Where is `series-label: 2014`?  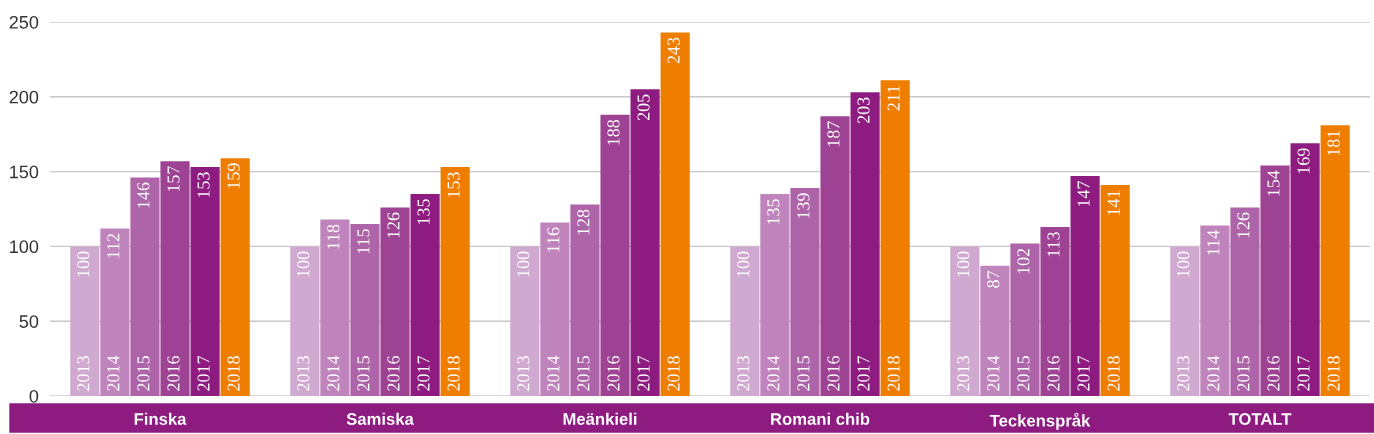
series-label: 2014 is located at coordinates (113, 373).